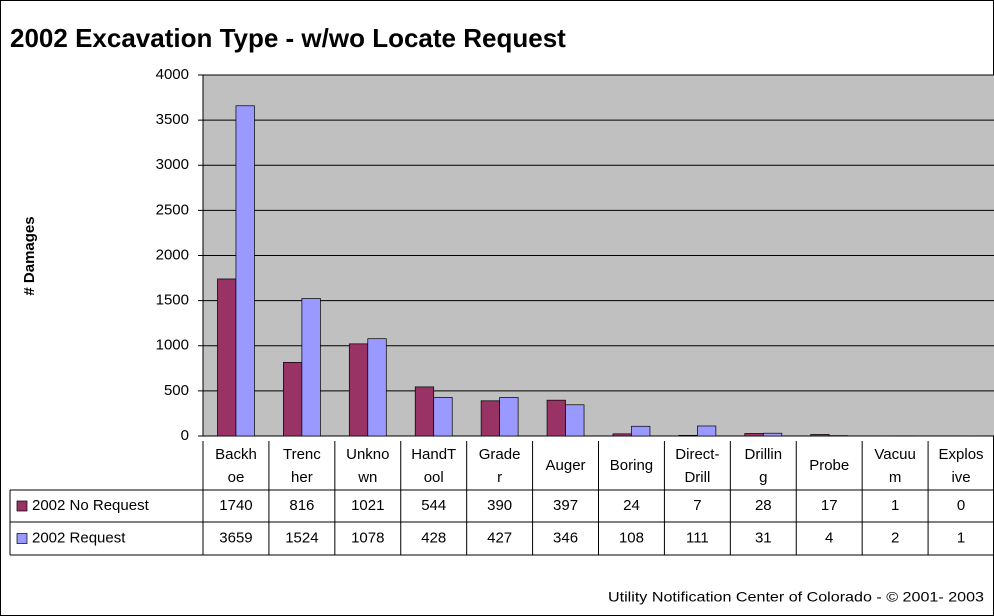 The height and width of the screenshot is (616, 994). What do you see at coordinates (235, 505) in the screenshot?
I see `table-value: 1740` at bounding box center [235, 505].